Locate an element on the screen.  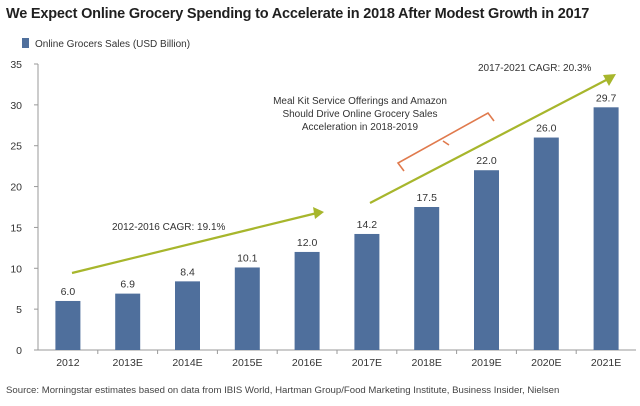
note-line-2: Should Drive Online Grocery Sales is located at coordinates (359, 114).